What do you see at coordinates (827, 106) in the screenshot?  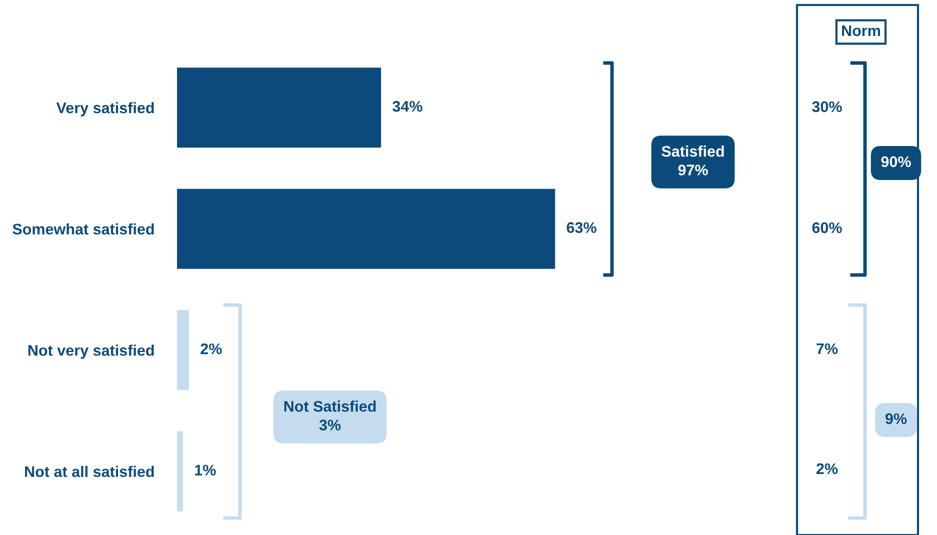 I see `text: 30%` at bounding box center [827, 106].